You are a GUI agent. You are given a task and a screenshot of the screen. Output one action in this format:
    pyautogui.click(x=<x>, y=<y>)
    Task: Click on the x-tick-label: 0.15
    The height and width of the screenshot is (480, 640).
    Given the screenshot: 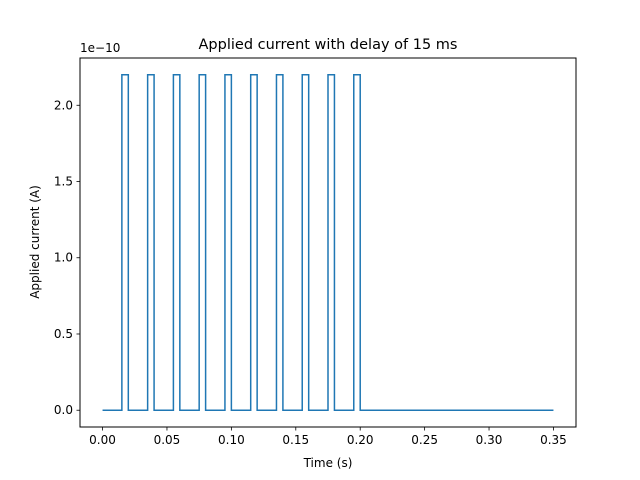 What is the action you would take?
    pyautogui.click(x=295, y=440)
    